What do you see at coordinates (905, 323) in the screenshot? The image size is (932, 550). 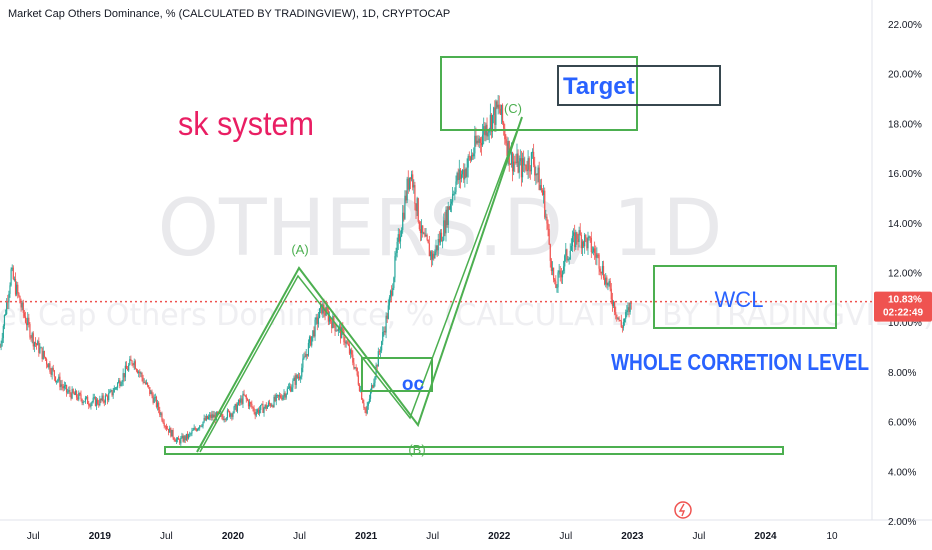 I see `y-tick-label: 10.00%` at bounding box center [905, 323].